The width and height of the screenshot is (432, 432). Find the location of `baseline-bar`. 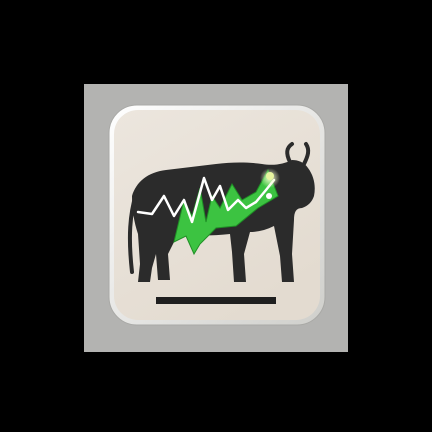

baseline-bar is located at coordinates (216, 300).